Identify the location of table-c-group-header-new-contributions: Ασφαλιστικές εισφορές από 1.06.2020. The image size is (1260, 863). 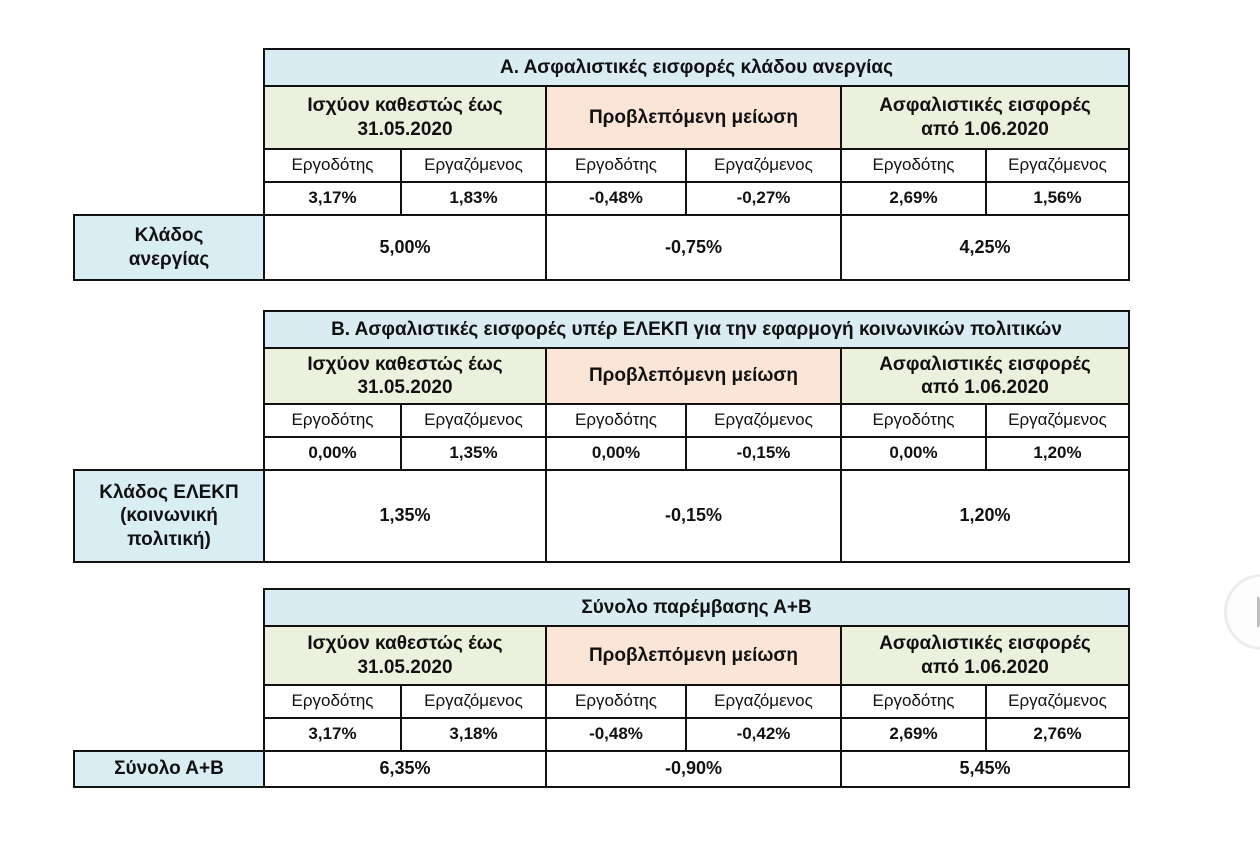
(985, 655).